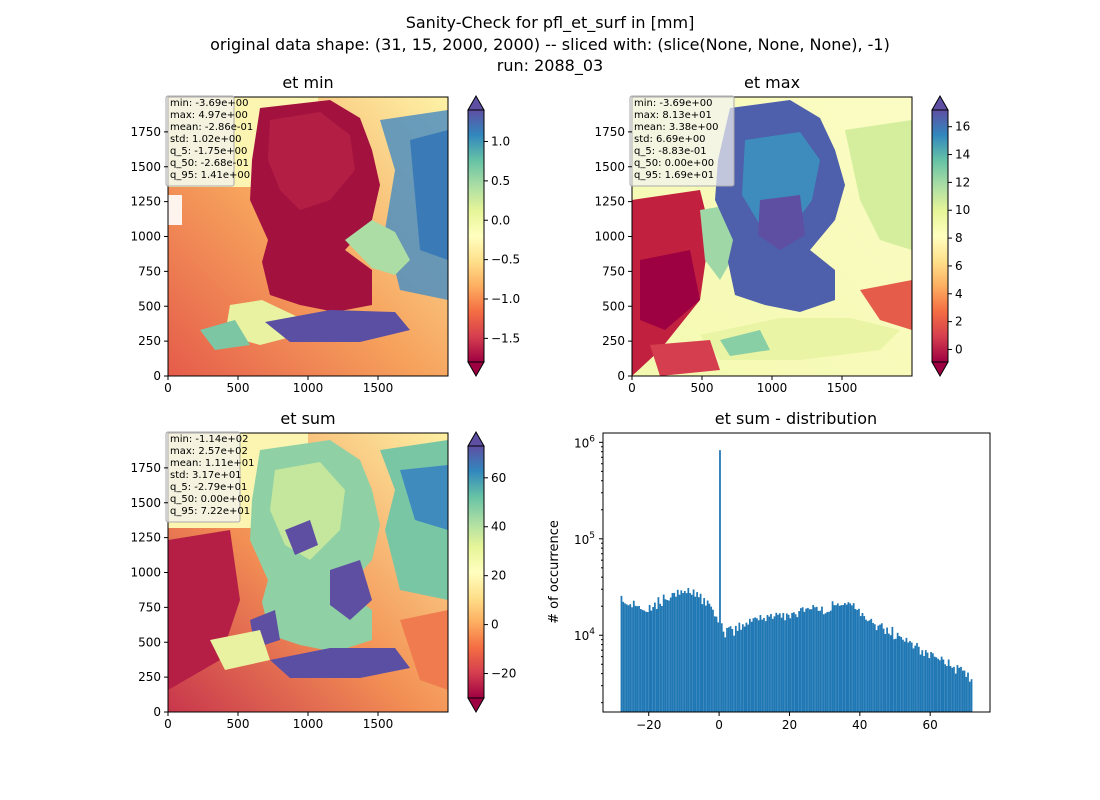  Describe the element at coordinates (500, 181) in the screenshot. I see `colorbar-tick-label: 0.5` at that location.